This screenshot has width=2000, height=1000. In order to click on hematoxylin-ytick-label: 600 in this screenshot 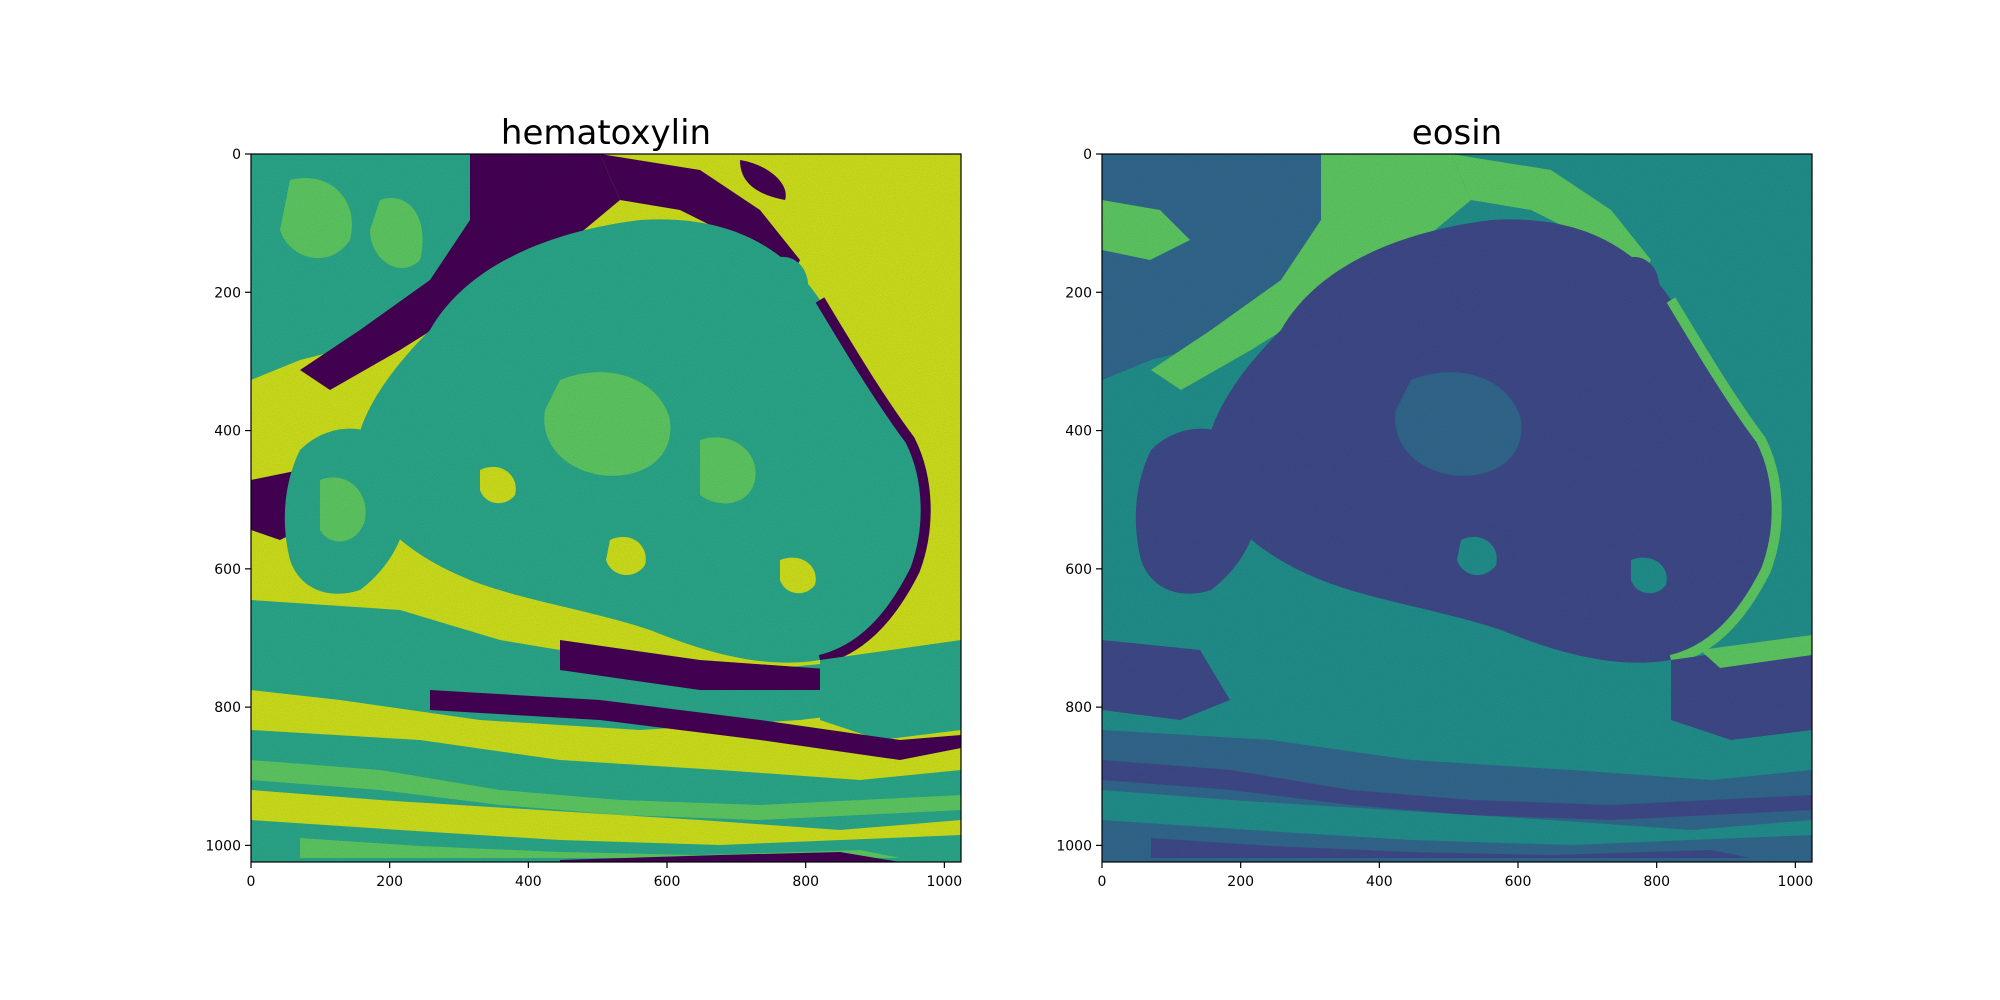, I will do `click(227, 570)`.